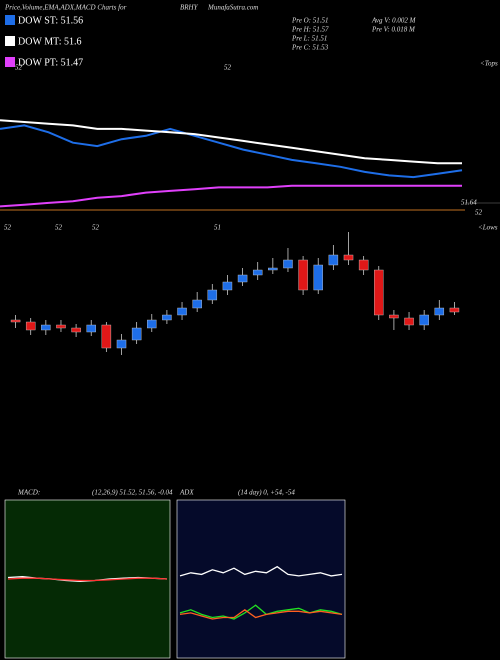 This screenshot has height=660, width=500. What do you see at coordinates (261, 579) in the screenshot?
I see `adx-panel` at bounding box center [261, 579].